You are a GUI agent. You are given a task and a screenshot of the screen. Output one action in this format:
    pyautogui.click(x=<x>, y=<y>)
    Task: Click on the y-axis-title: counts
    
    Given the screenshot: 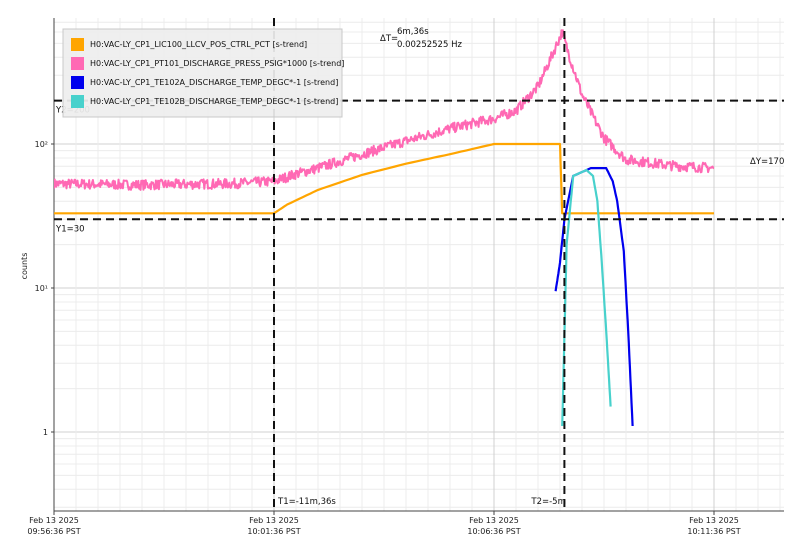 What is the action you would take?
    pyautogui.click(x=24, y=266)
    